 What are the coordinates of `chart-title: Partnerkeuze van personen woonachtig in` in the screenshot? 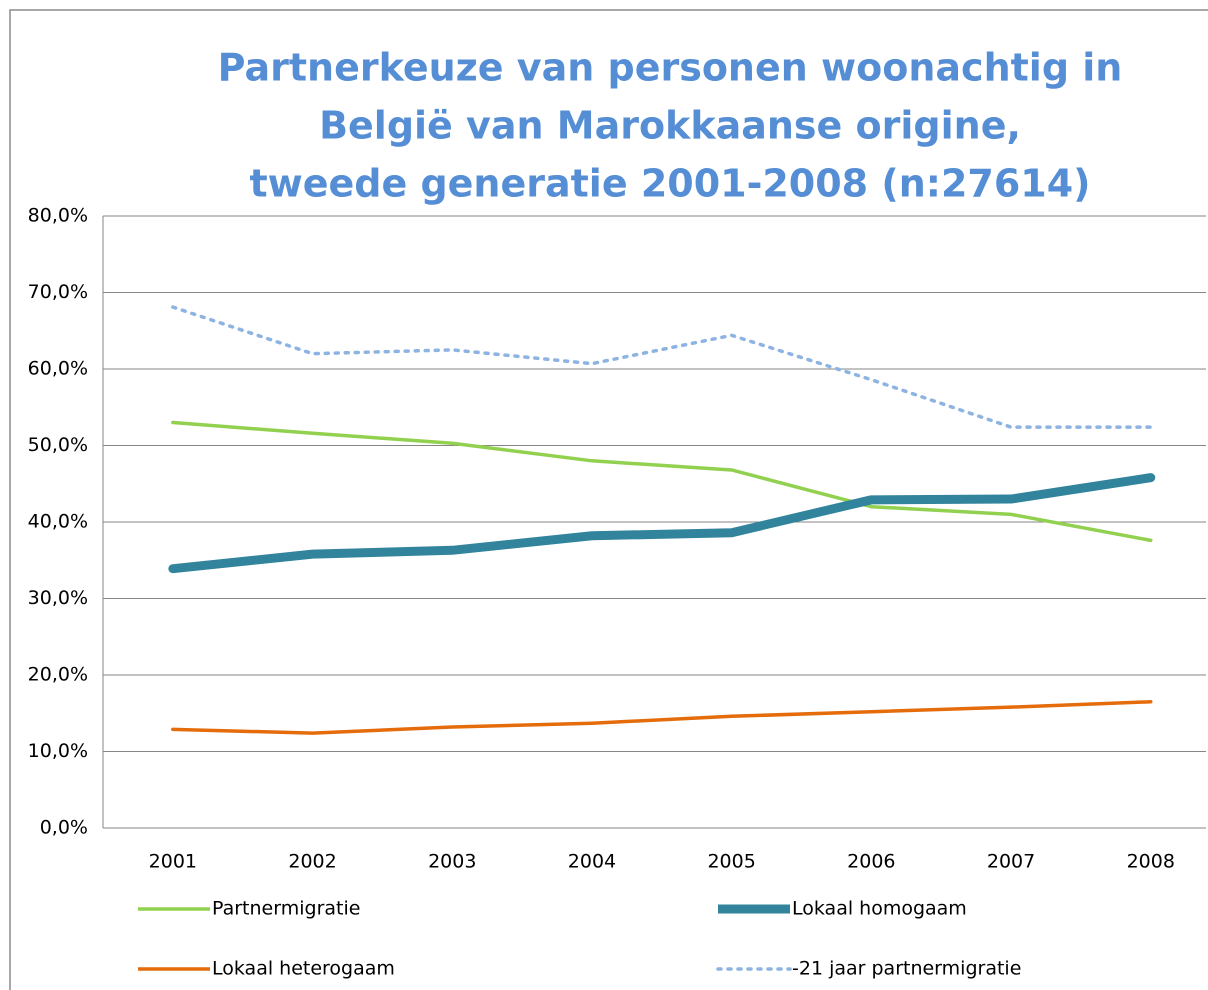 It's located at (670, 68).